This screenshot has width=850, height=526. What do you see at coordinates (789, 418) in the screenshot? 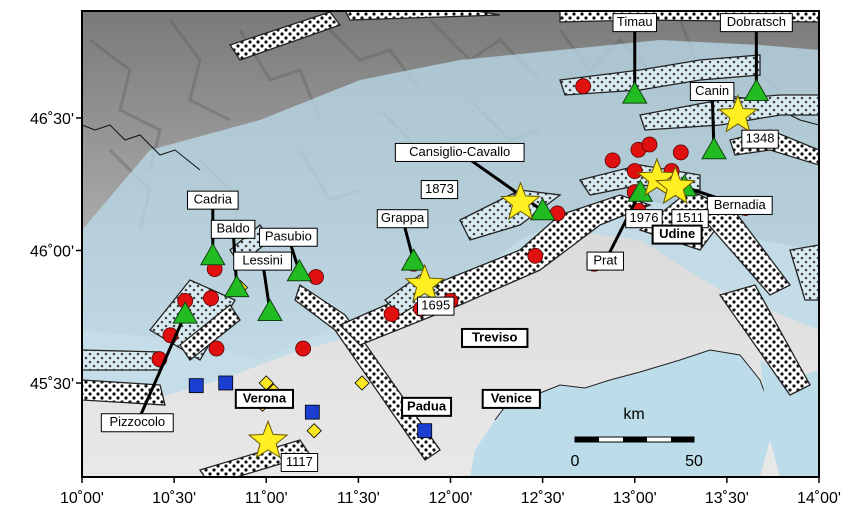
I see `gulf-area` at bounding box center [789, 418].